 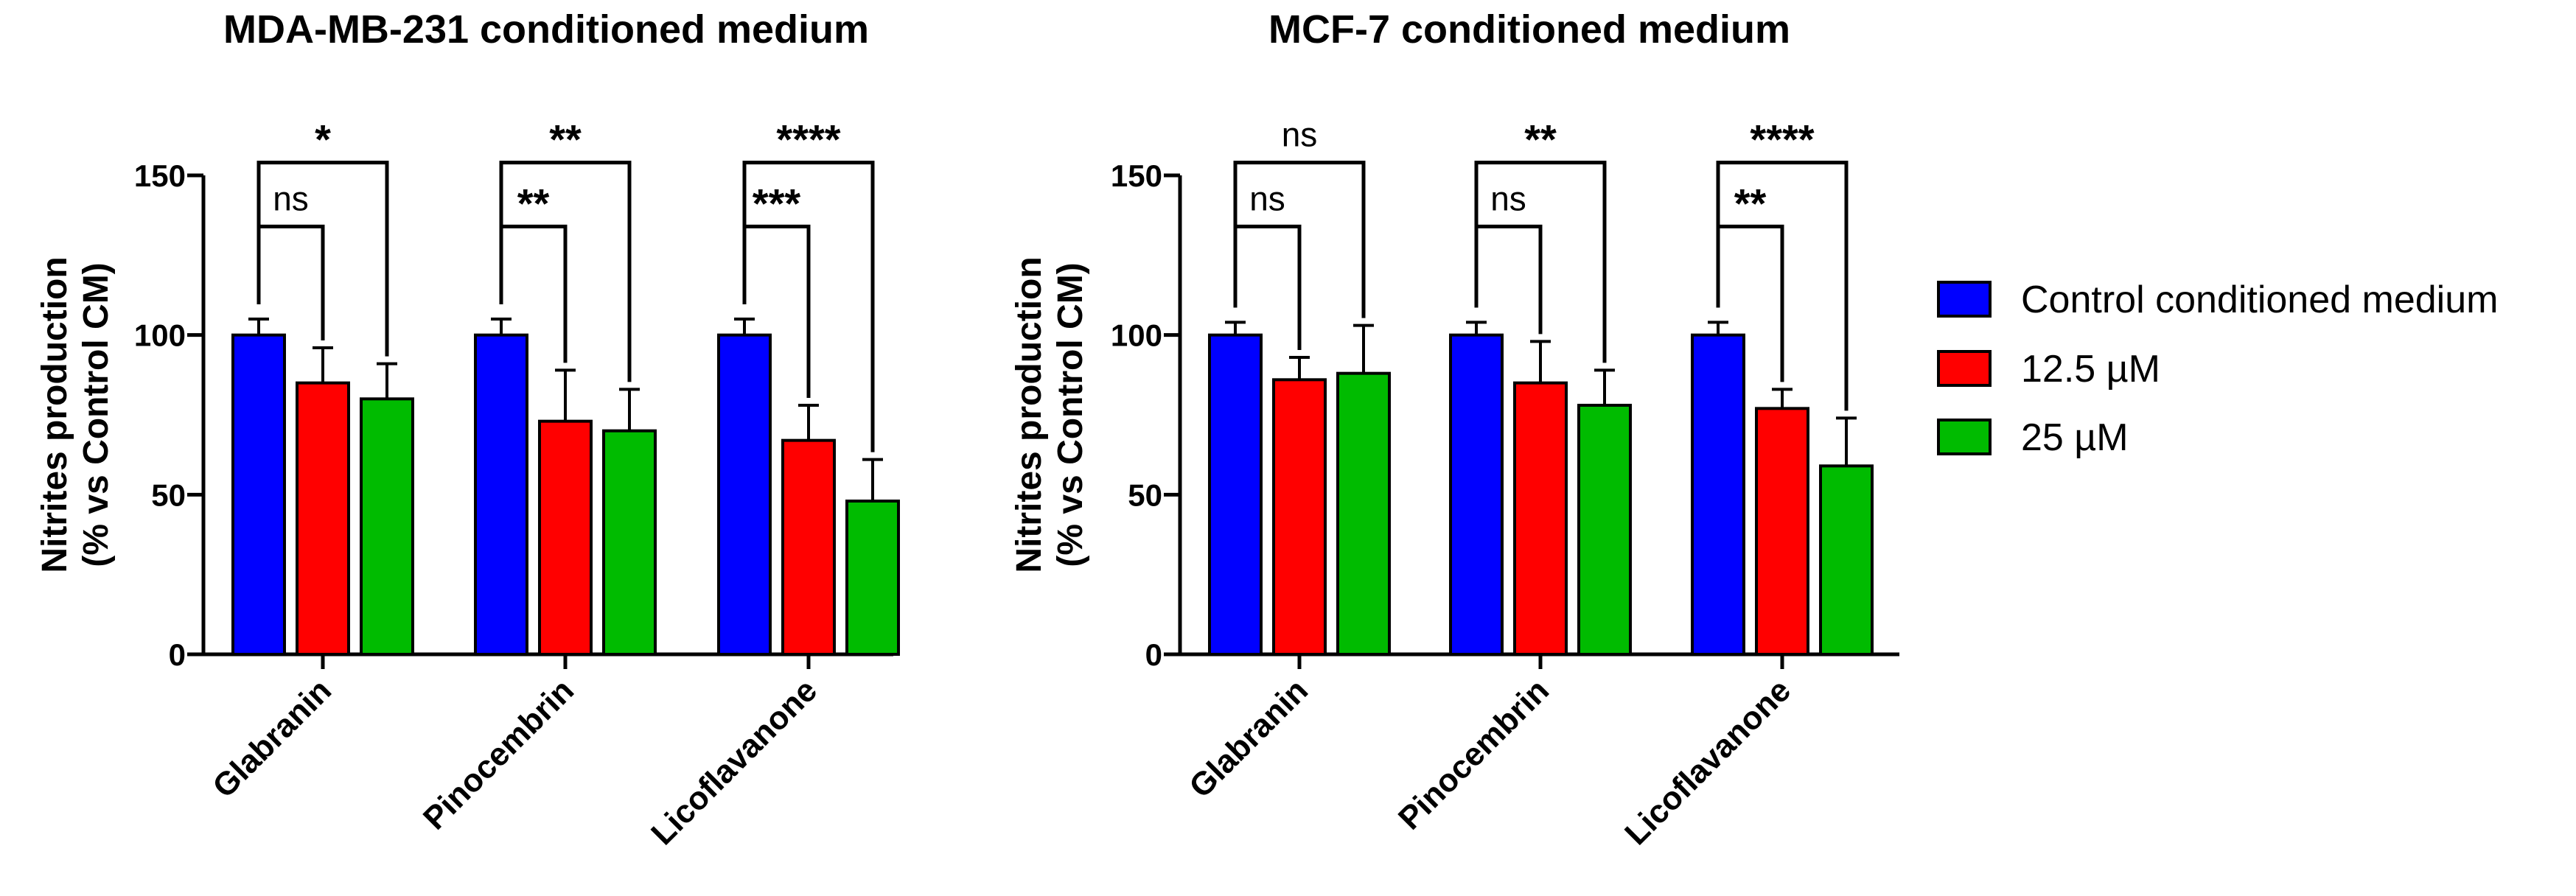 What do you see at coordinates (2217, 369) in the screenshot?
I see `legend: Control conditioned medium 12.5 µM 25 µM` at bounding box center [2217, 369].